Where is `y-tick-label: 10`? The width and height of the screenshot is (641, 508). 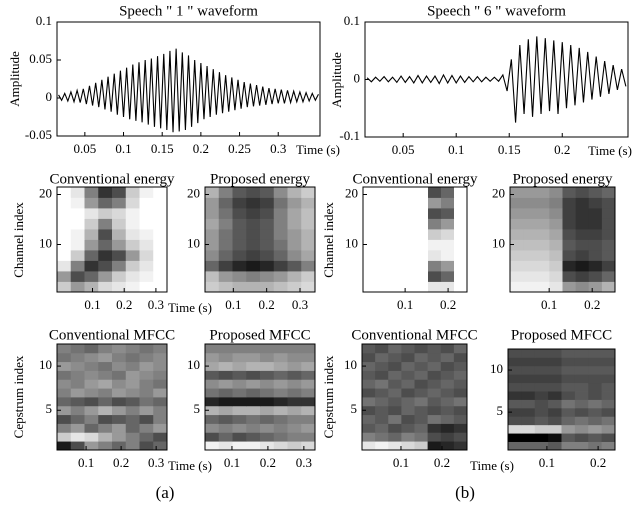
y-tick-label: 10 is located at coordinates (498, 242).